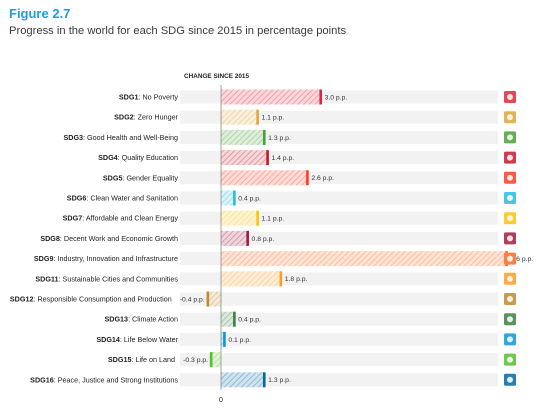 The image size is (536, 410). I want to click on bar-sdg6, so click(228, 198).